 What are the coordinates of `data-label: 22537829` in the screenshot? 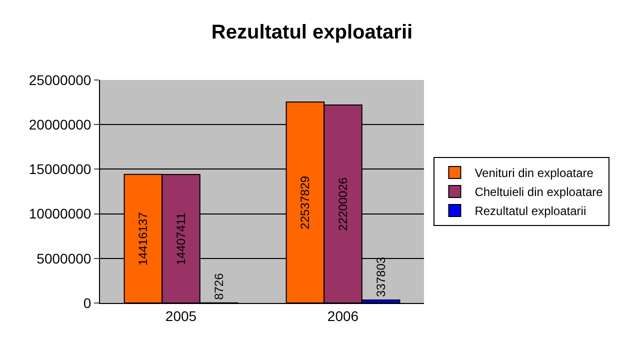 It's located at (305, 203).